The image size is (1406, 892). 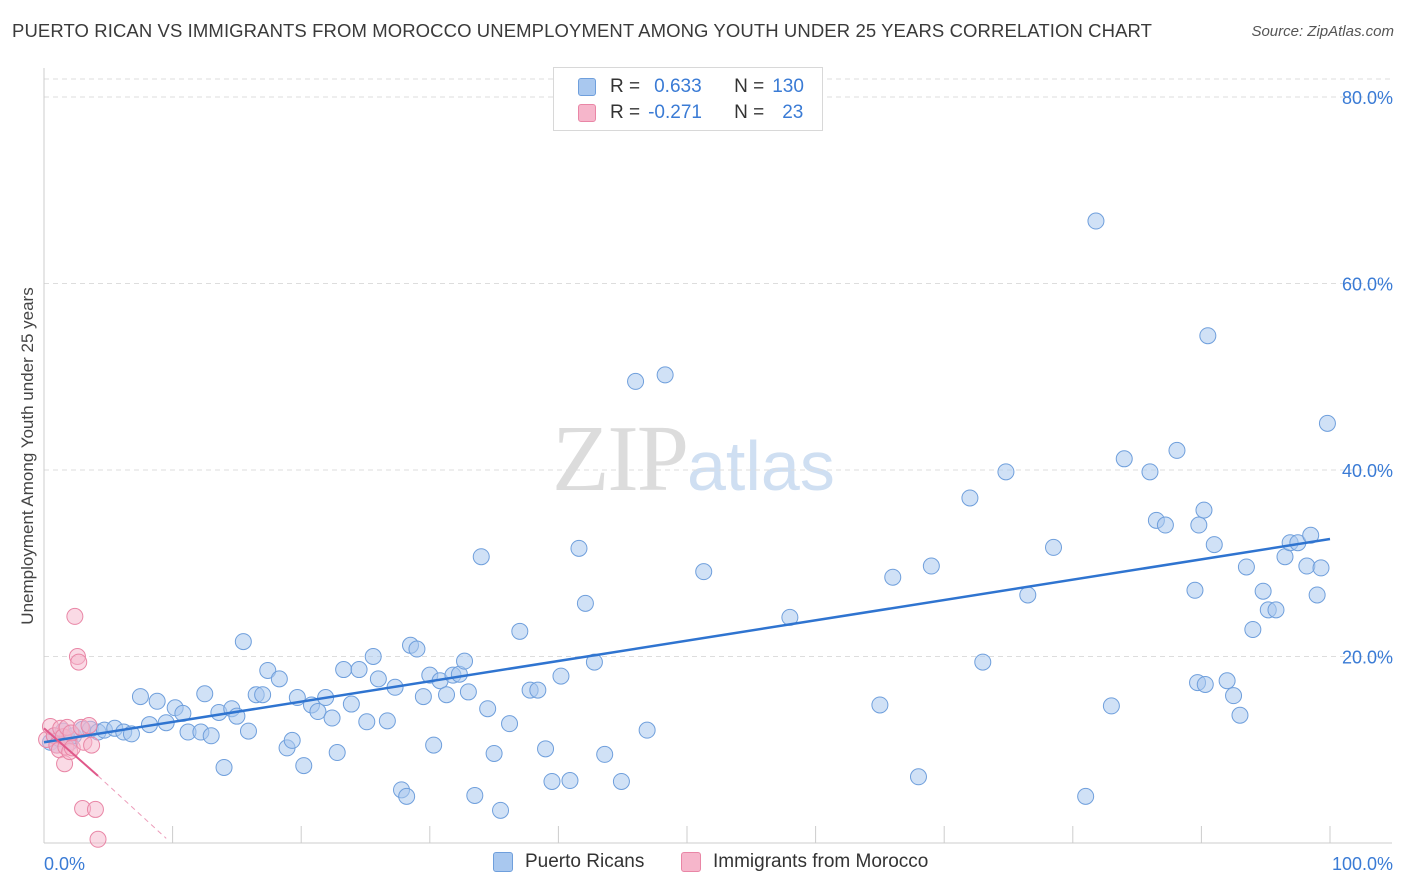 What do you see at coordinates (64, 864) in the screenshot?
I see `x-tick-label: 0.0%` at bounding box center [64, 864].